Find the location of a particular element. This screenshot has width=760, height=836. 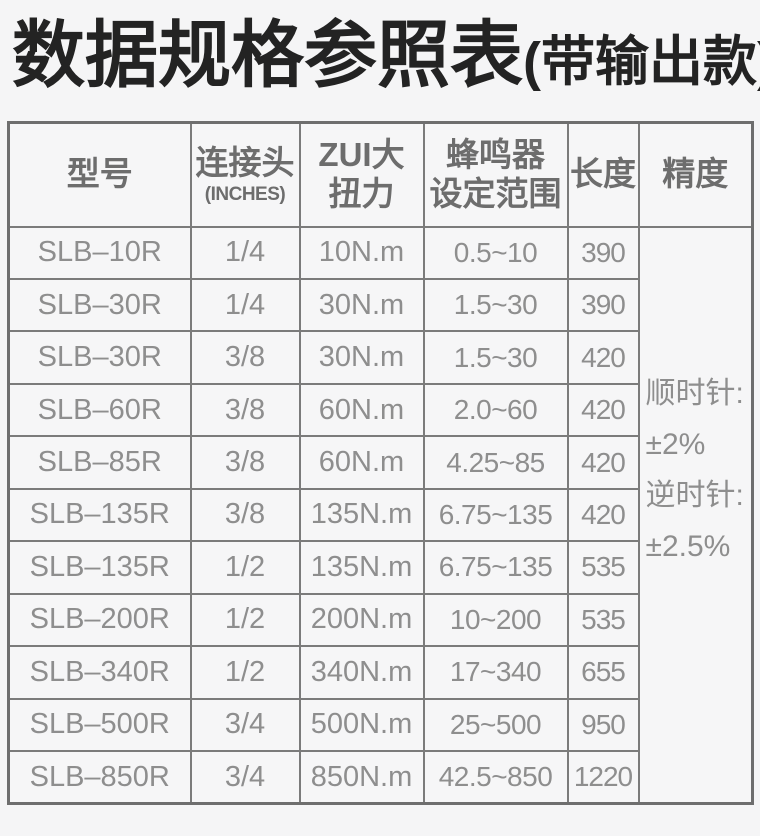

cell-buzzer-range: 25~500 is located at coordinates (495, 725).